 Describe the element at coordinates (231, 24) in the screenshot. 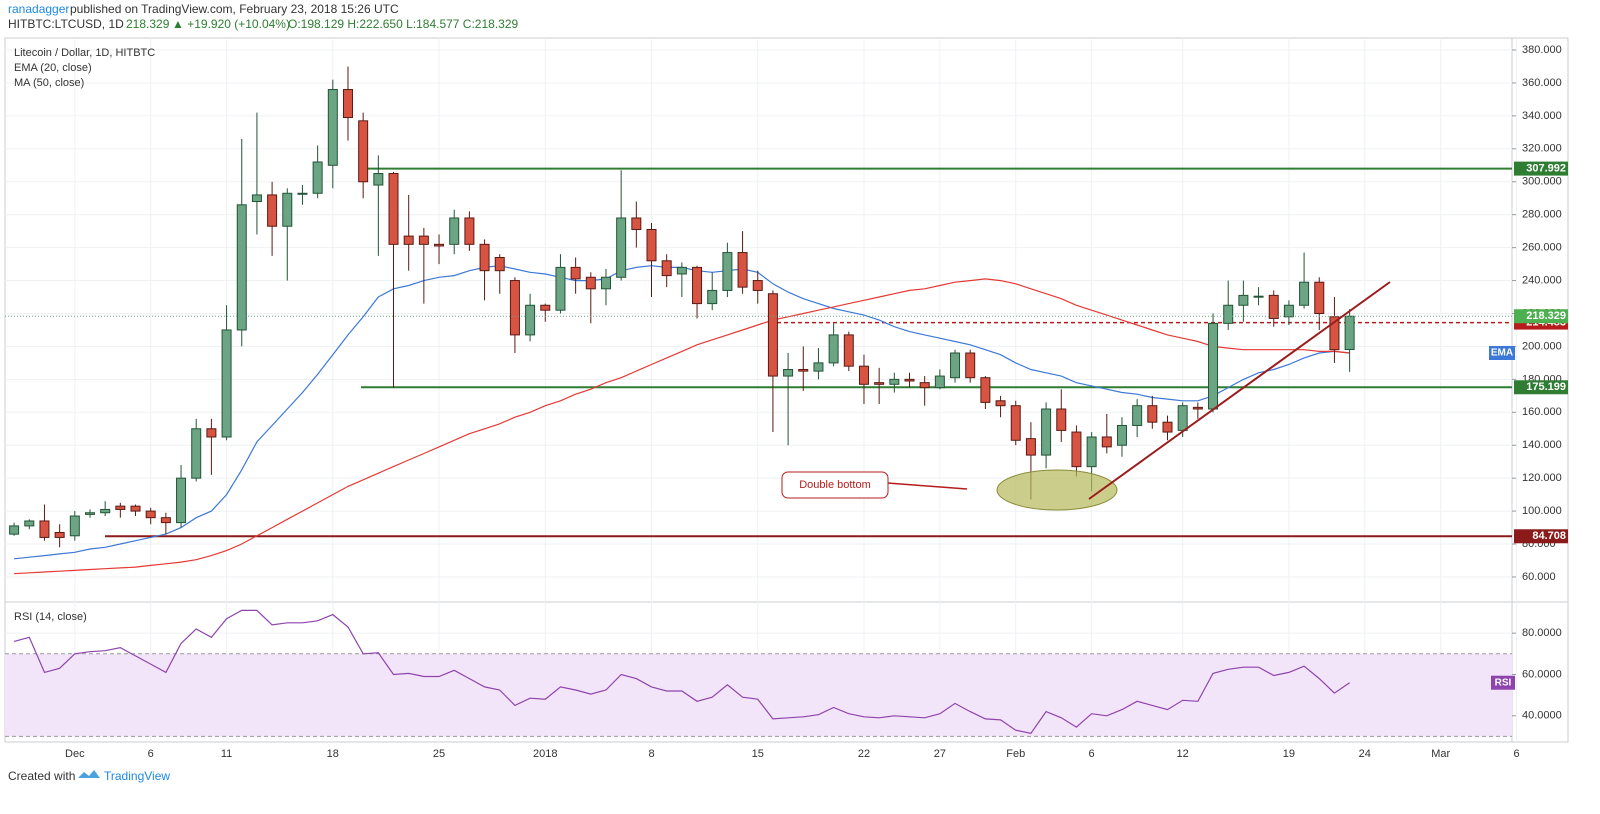

I see `change: ▲ +19.920 (+10.04%)` at that location.